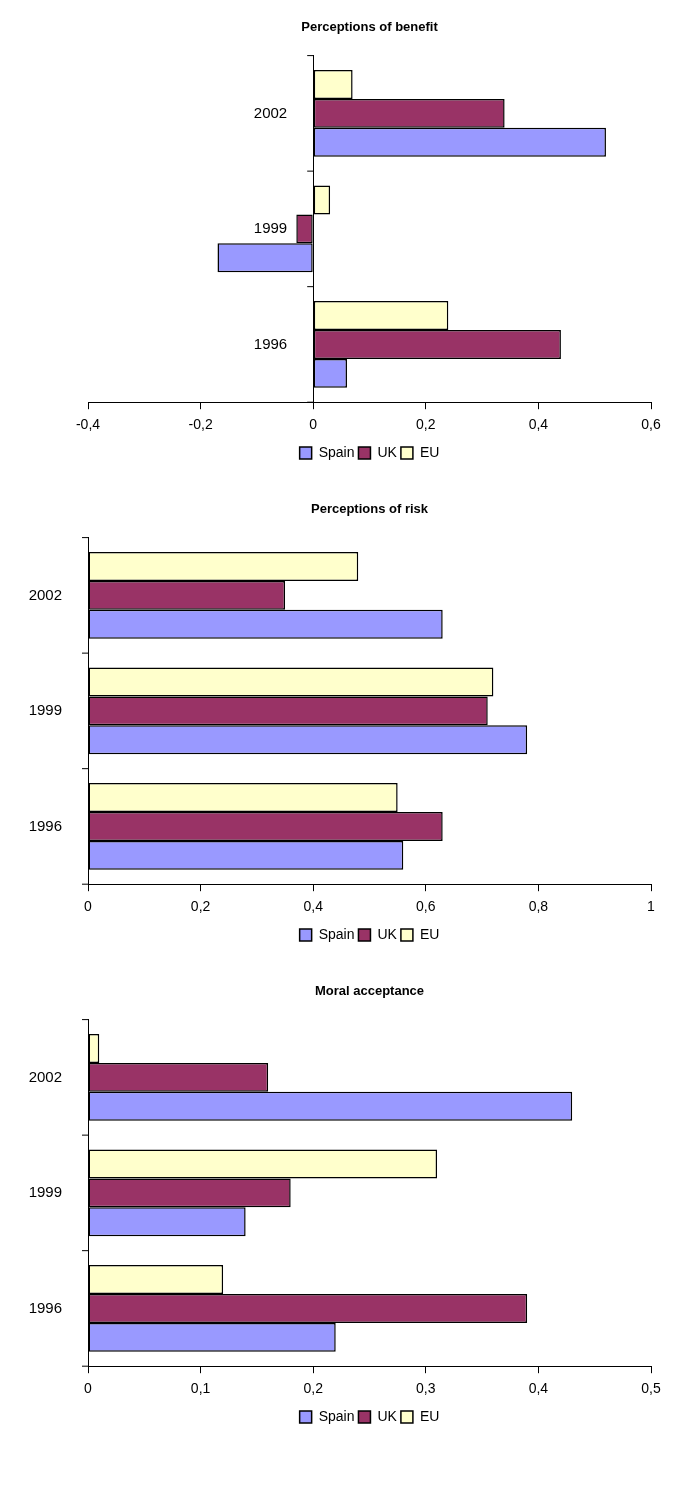  Describe the element at coordinates (426, 1388) in the screenshot. I see `x-tick-label: 0,3` at that location.